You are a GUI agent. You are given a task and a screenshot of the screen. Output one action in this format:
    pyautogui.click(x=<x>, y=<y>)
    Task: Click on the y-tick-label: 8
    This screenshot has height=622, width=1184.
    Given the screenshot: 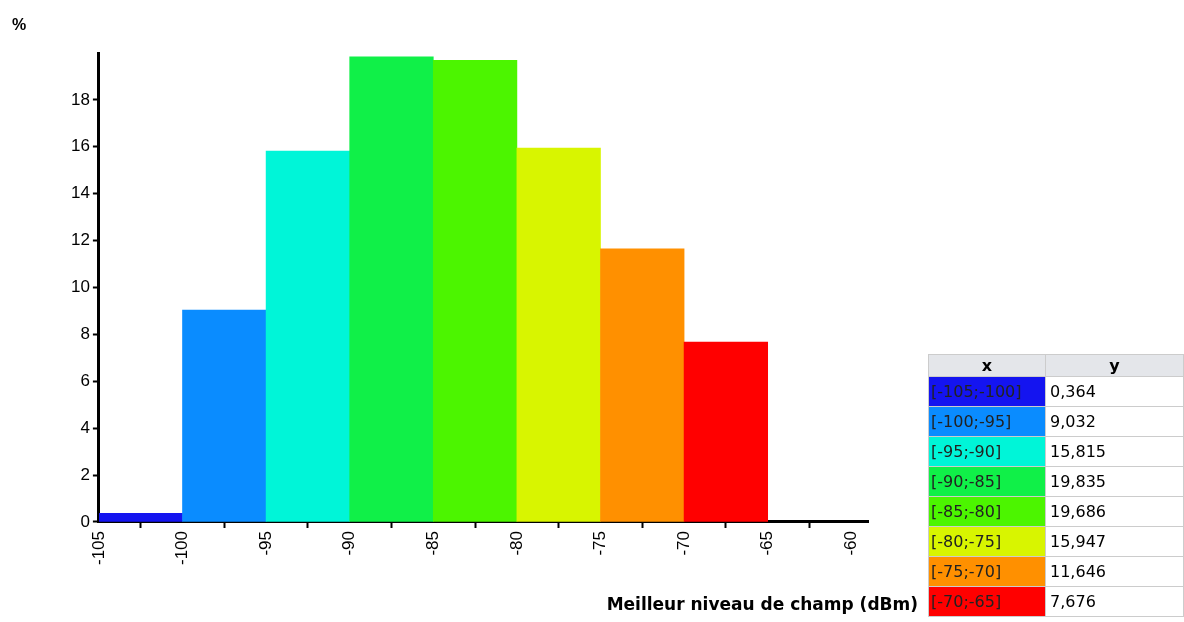 What is the action you would take?
    pyautogui.click(x=85, y=334)
    